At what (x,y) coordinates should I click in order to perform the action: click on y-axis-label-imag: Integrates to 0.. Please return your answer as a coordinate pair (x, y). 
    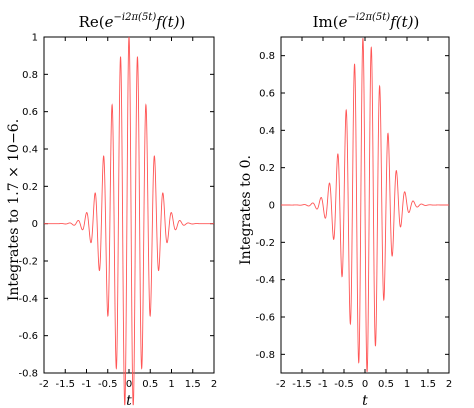
    Looking at the image, I should click on (246, 210).